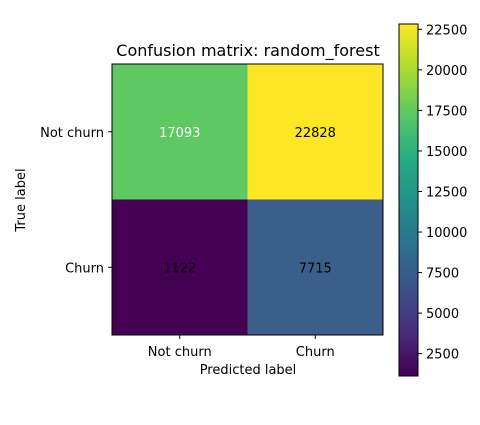 The width and height of the screenshot is (480, 425). Describe the element at coordinates (446, 152) in the screenshot. I see `colorbar-tick-label: 15000` at that location.